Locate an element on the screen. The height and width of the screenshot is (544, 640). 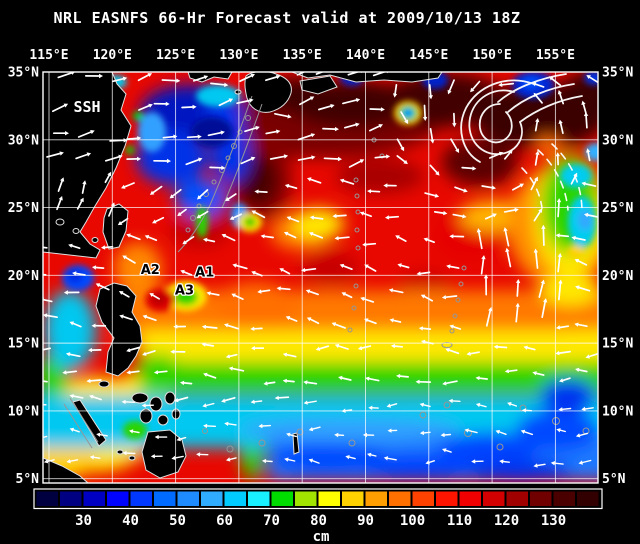
lon-tick-label: 145°E is located at coordinates (428, 55).